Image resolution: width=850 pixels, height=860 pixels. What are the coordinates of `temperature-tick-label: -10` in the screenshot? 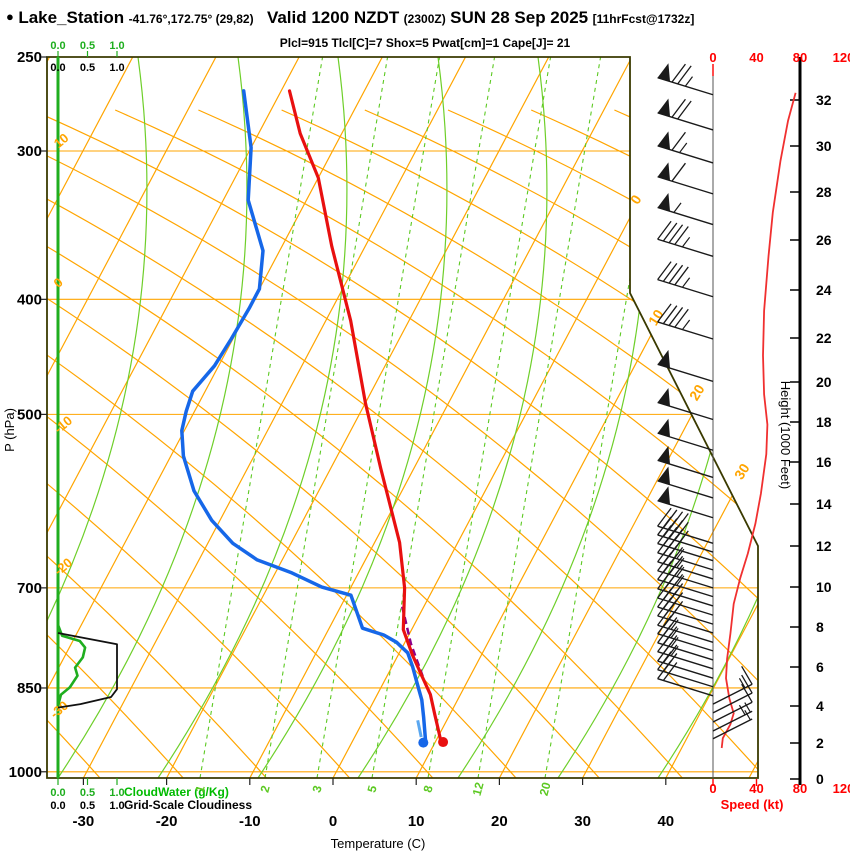 It's located at (250, 821).